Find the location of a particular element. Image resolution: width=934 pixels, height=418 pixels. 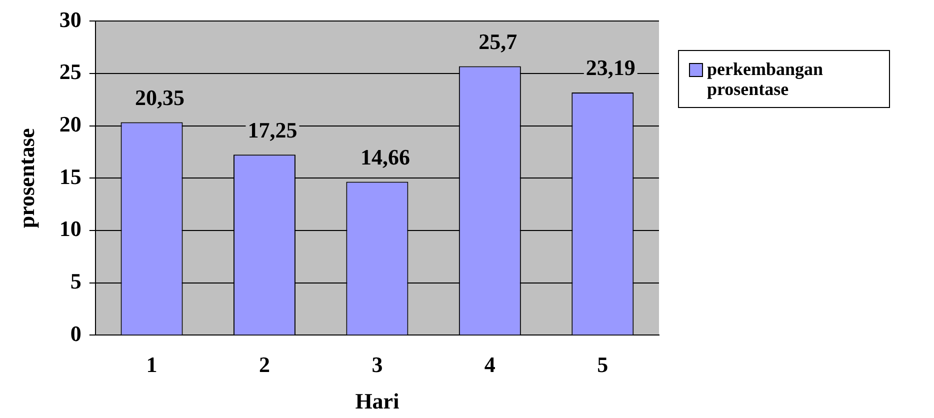

y-tick-label: 30 is located at coordinates (70, 19).